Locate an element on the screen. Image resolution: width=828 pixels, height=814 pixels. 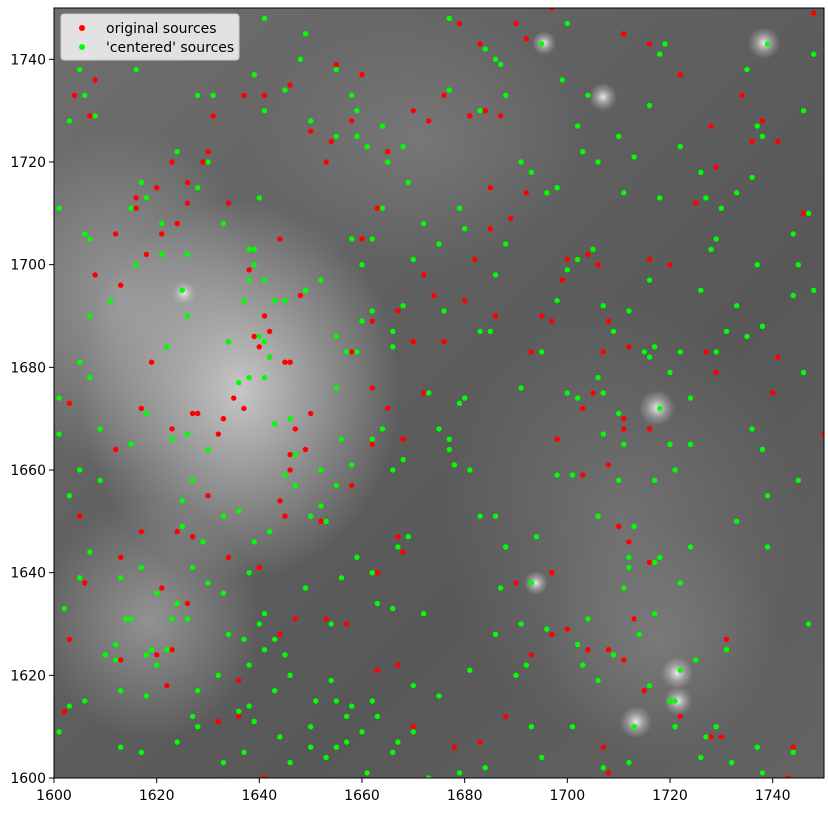
y-tick-label: 1700 is located at coordinates (28, 266).